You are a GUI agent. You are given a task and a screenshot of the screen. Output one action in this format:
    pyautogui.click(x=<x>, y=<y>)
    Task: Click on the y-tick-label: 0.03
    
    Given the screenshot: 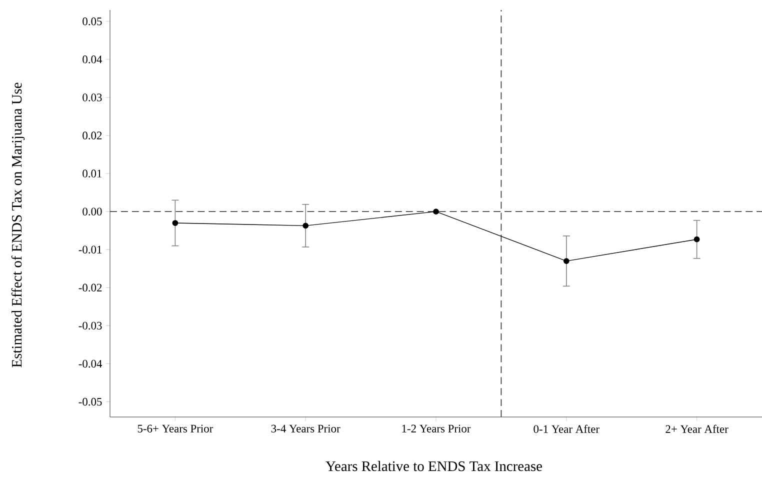 What is the action you would take?
    pyautogui.click(x=92, y=98)
    